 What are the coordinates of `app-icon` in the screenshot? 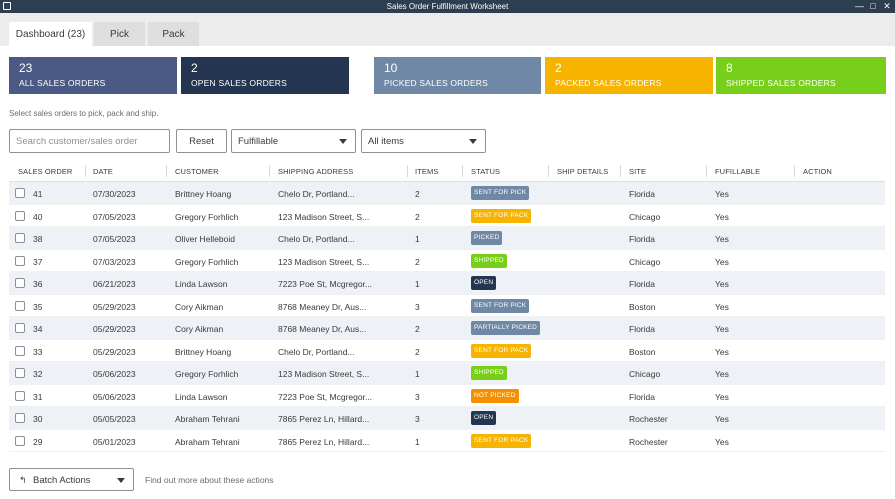 It's located at (7, 6).